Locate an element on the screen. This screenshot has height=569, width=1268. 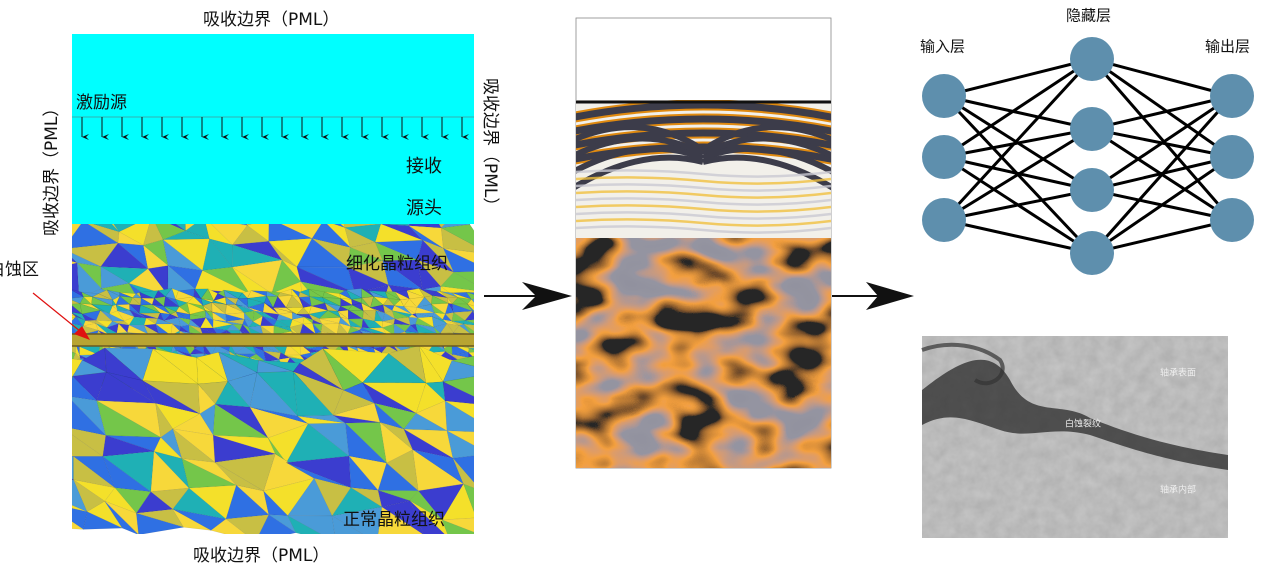
hidden-layer-label: 隐藏层 is located at coordinates (1088, 16).